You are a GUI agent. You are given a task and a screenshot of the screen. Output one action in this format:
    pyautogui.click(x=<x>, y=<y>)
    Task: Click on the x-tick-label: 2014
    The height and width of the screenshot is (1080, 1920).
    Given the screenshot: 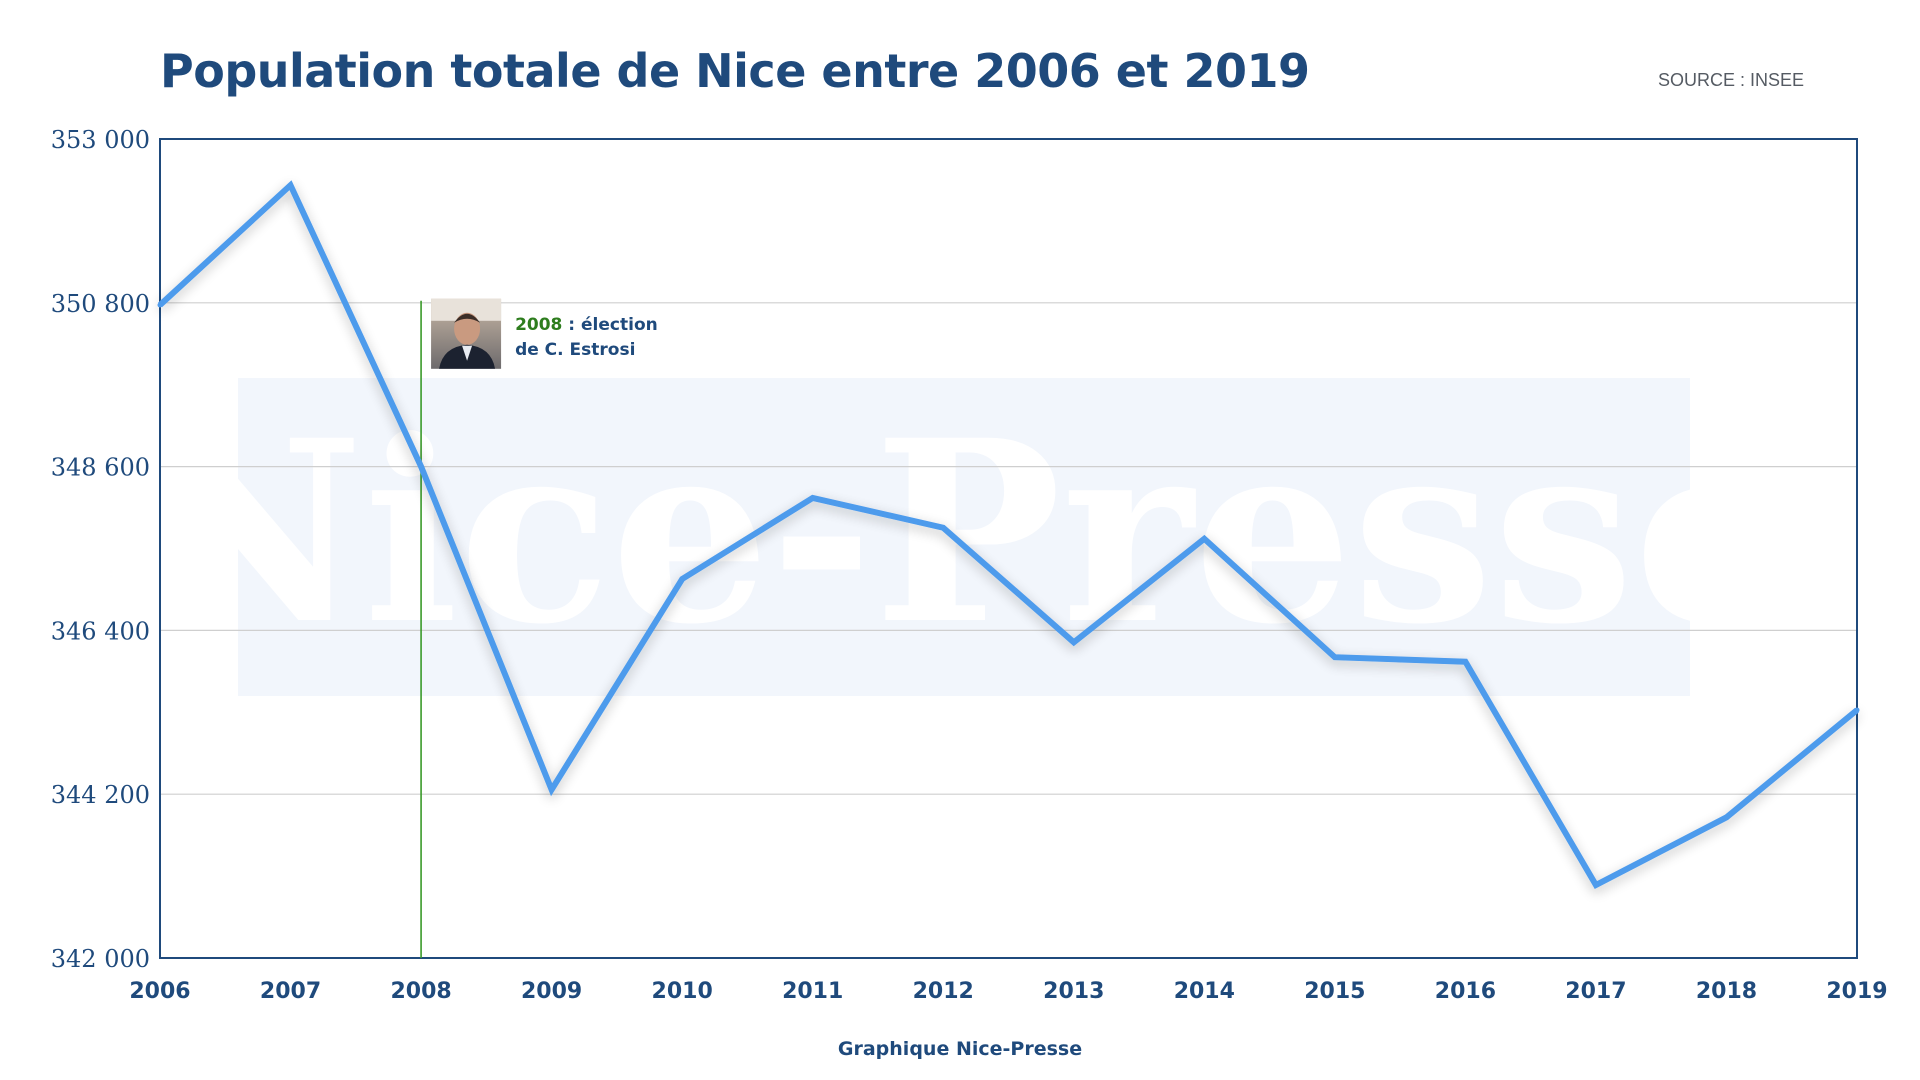 What is the action you would take?
    pyautogui.click(x=1204, y=991)
    